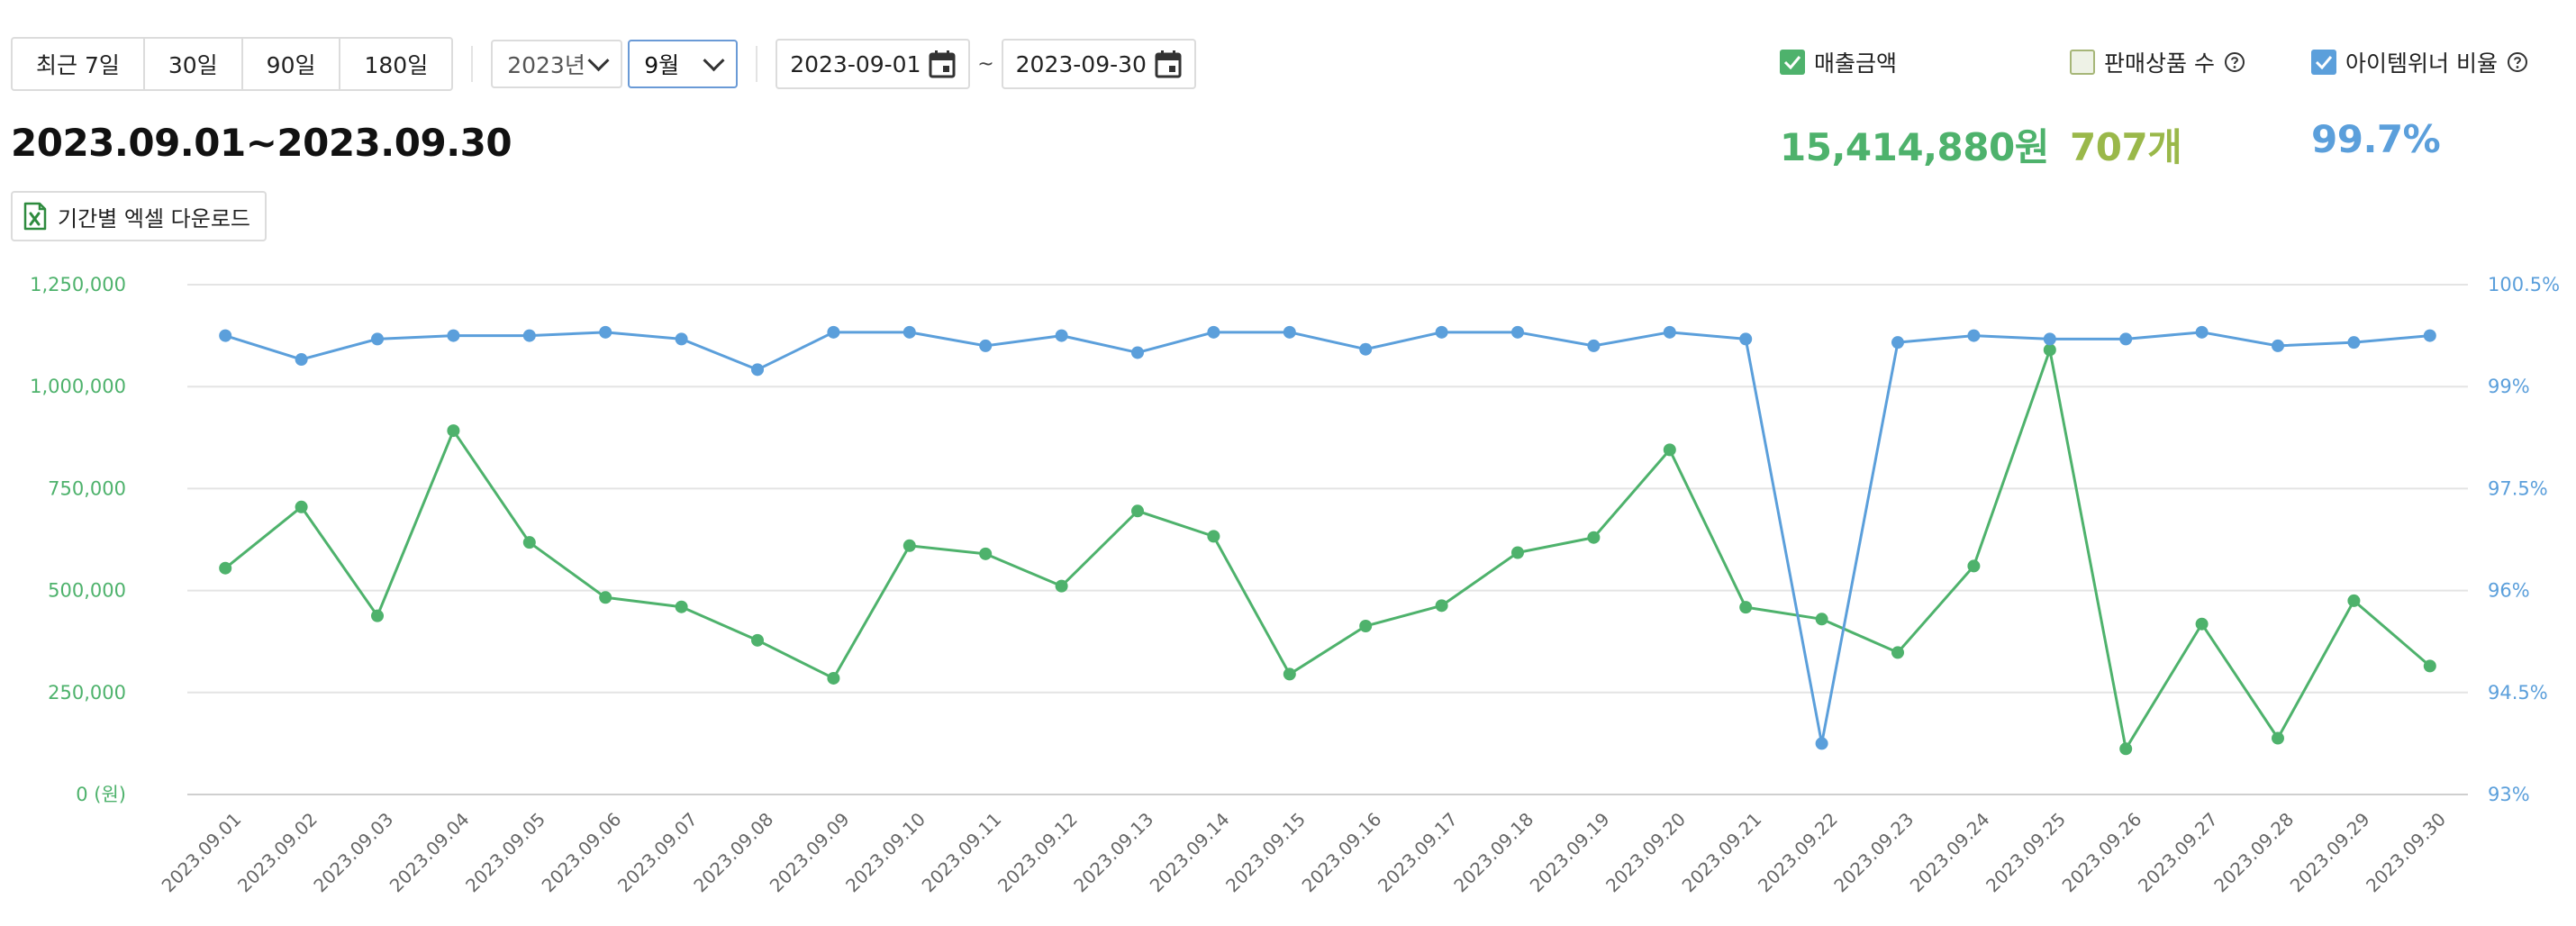 The width and height of the screenshot is (2576, 926). I want to click on y-left-tick-label: 250,000, so click(87, 693).